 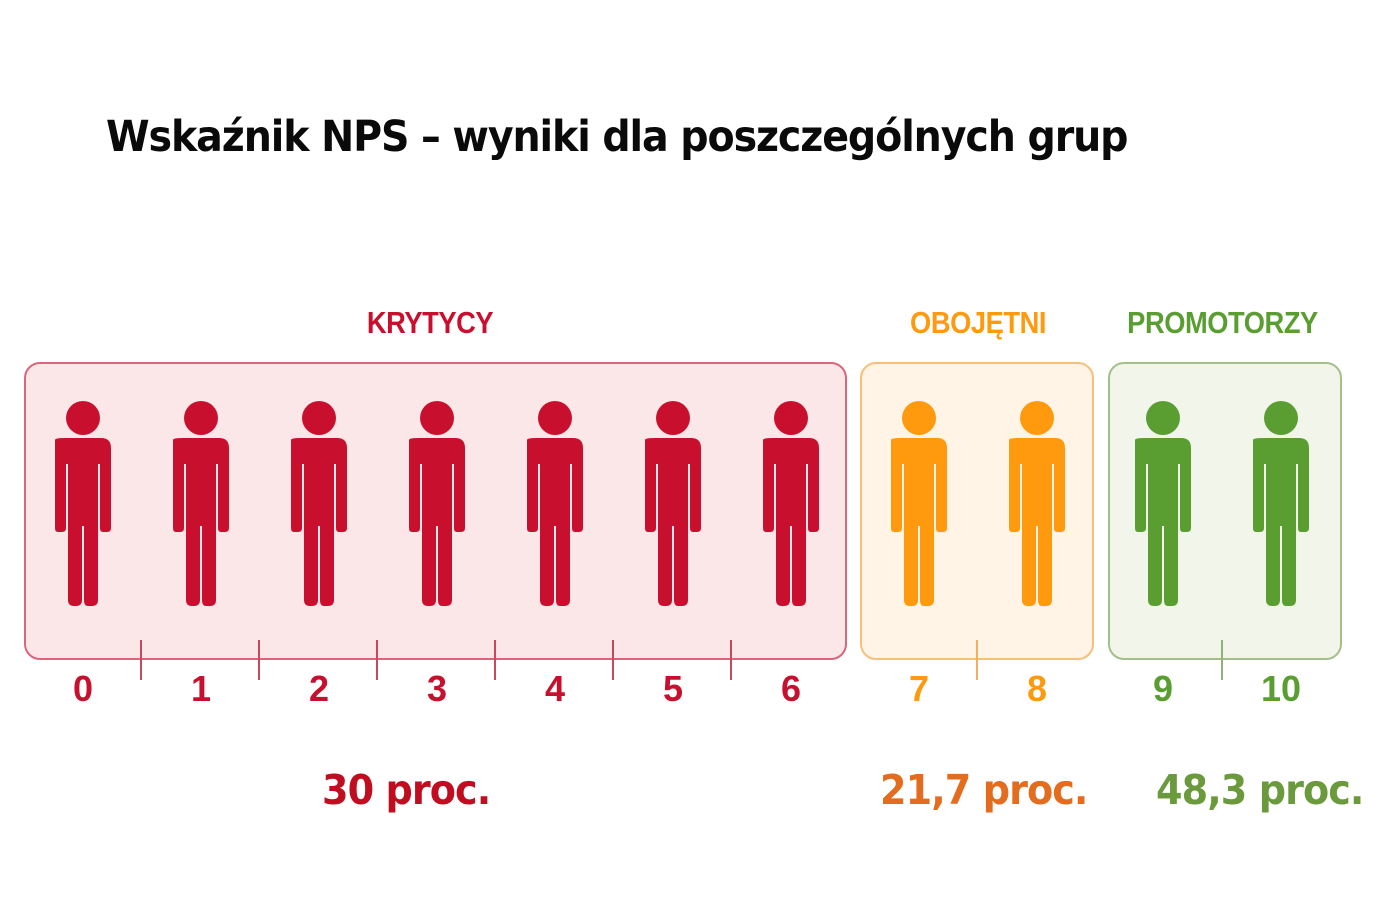 I want to click on group-label-passives: OBOJĘTNI, so click(x=978, y=322).